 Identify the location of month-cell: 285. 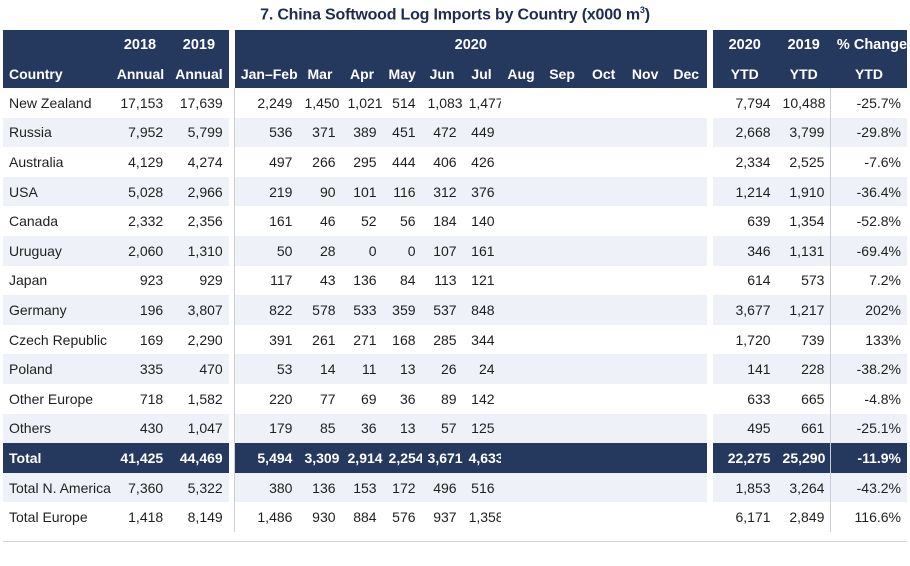
(445, 339).